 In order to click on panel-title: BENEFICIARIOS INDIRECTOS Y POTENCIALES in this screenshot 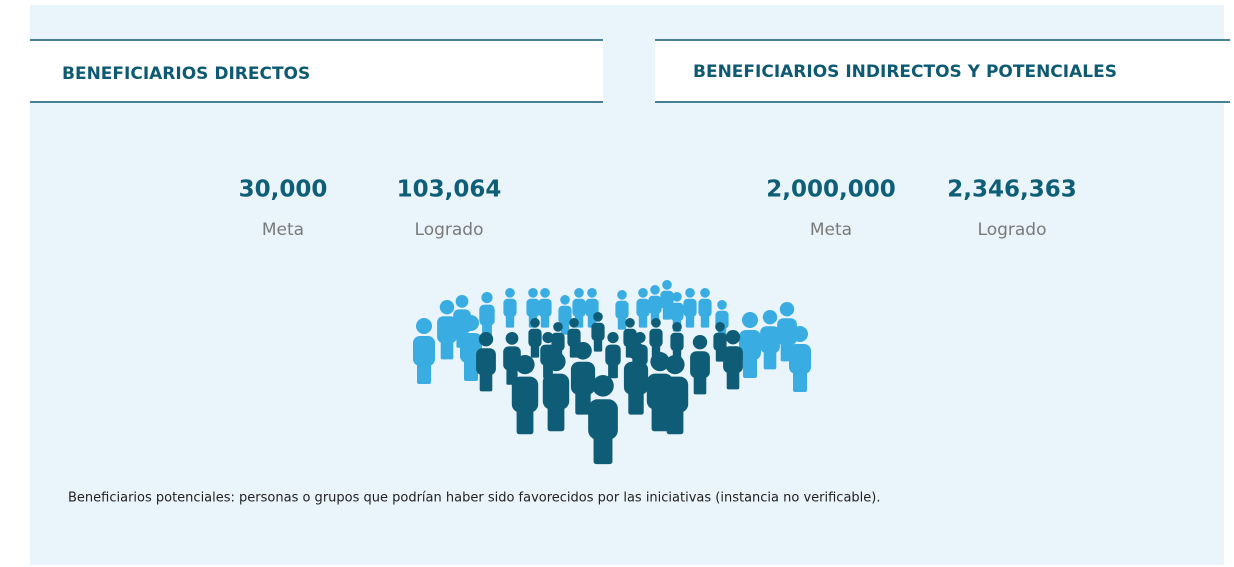, I will do `click(905, 72)`.